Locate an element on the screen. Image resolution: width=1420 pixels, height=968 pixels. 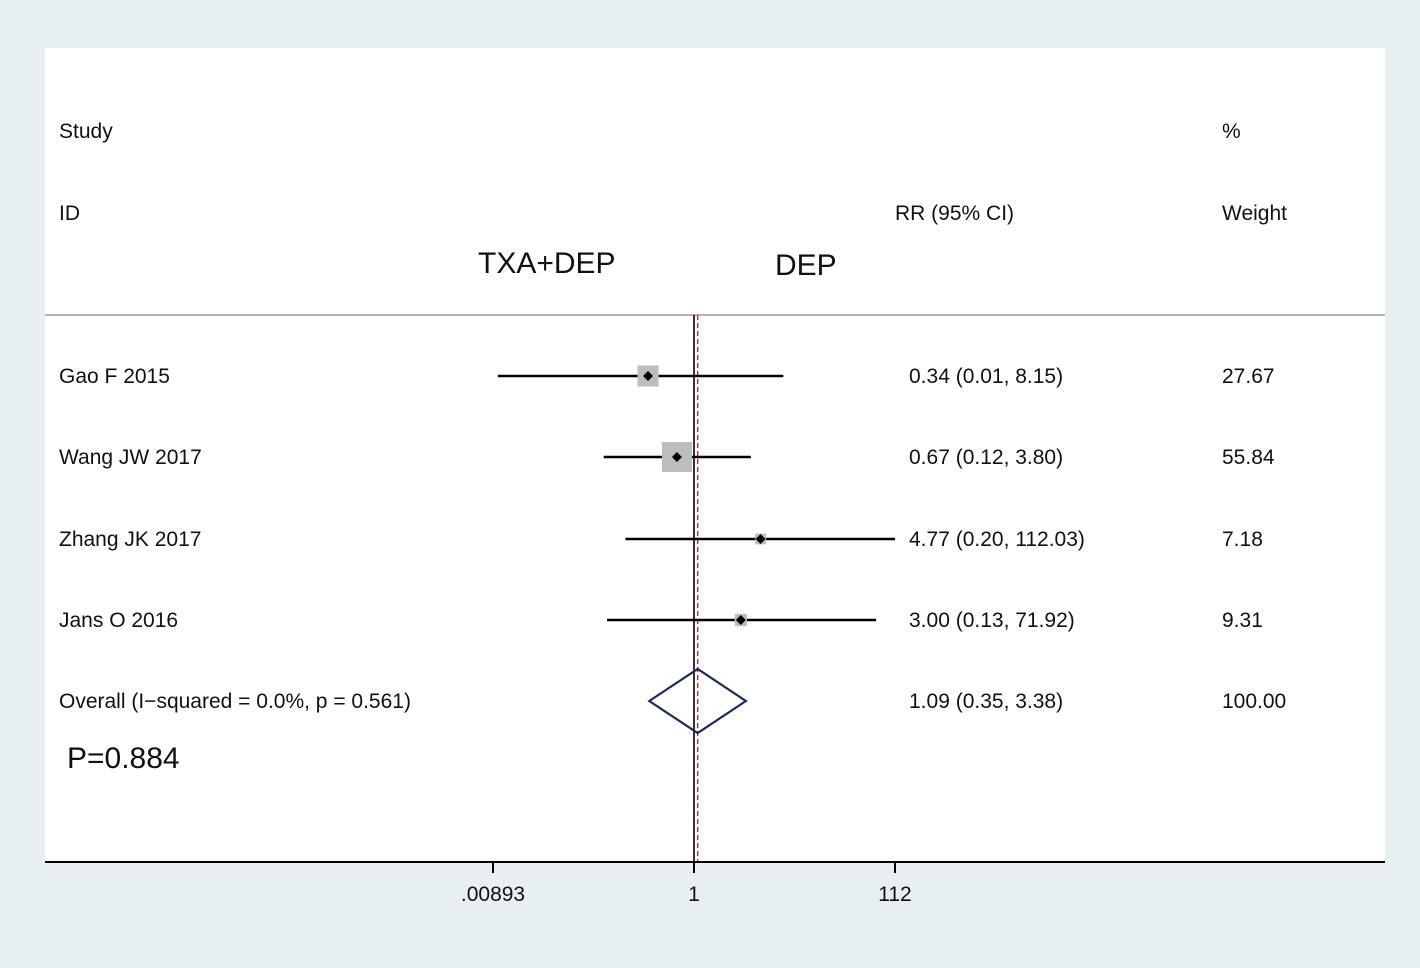
overall-diamond is located at coordinates (697, 701).